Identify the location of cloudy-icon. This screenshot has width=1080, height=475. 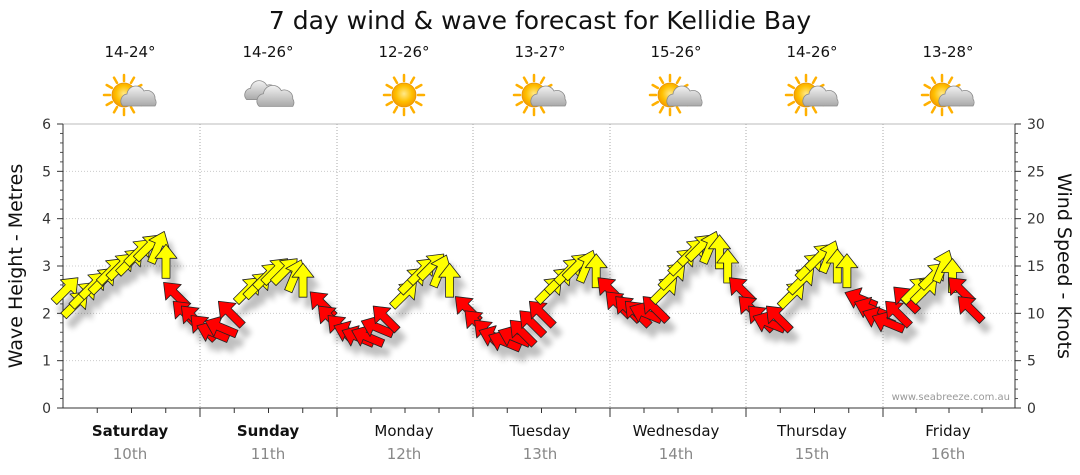
(269, 93).